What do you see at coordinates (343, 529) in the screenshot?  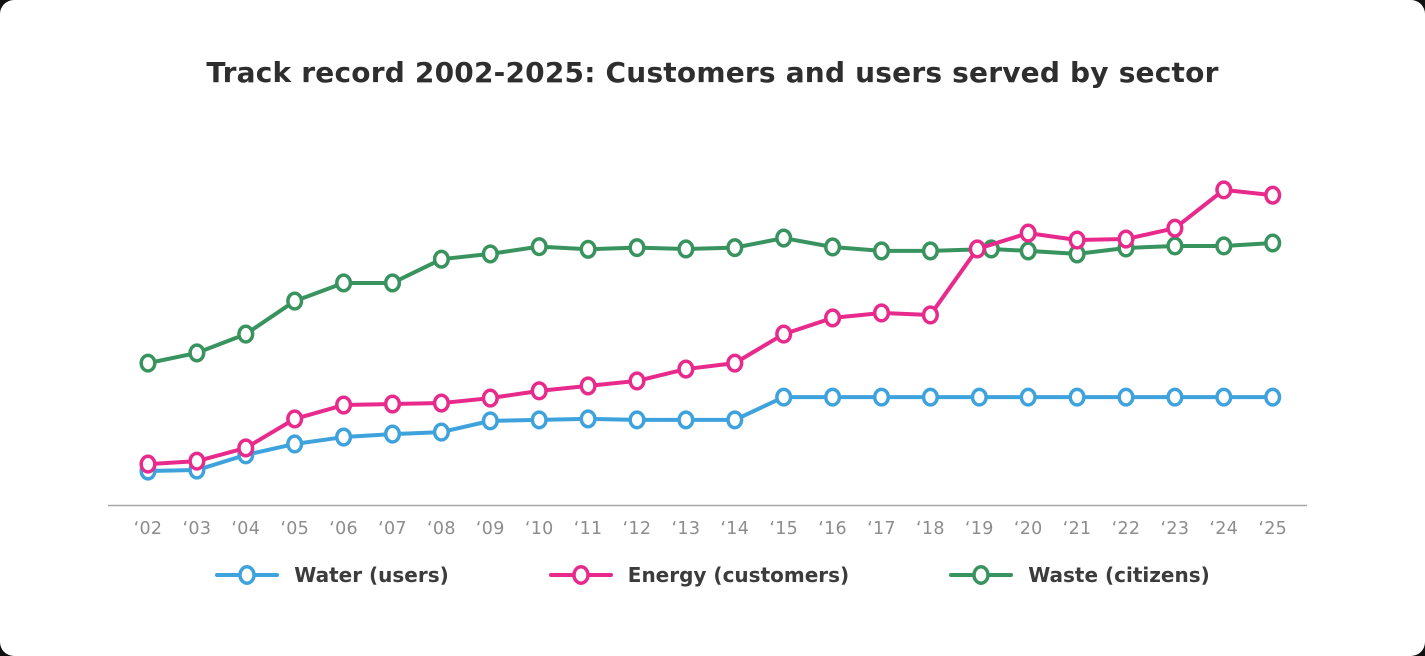 I see `x-tick-label: ‘06` at bounding box center [343, 529].